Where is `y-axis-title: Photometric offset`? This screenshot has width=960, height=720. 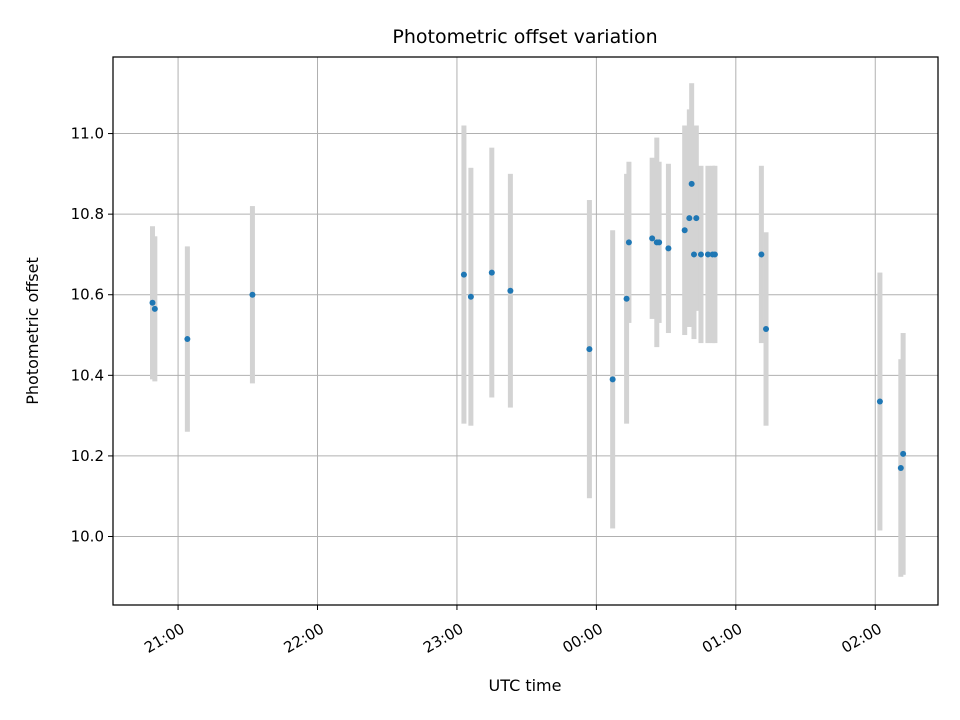 y-axis-title: Photometric offset is located at coordinates (32, 331).